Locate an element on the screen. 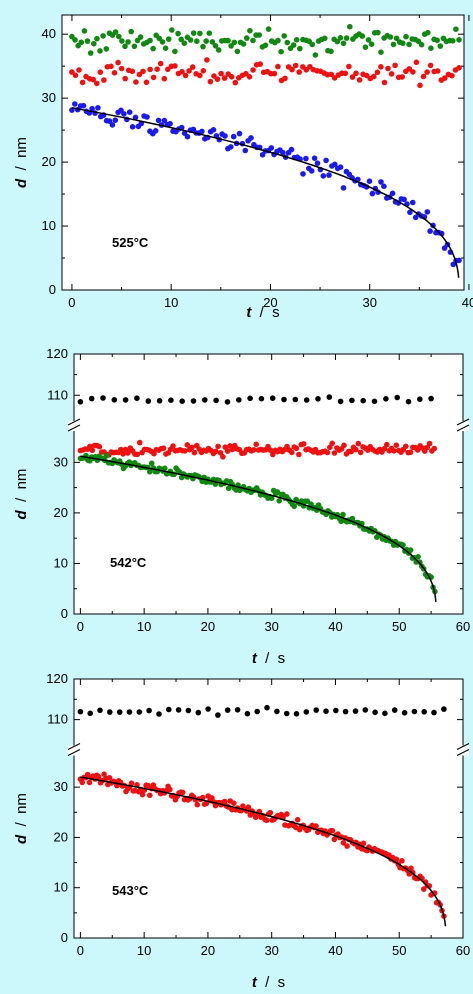 This screenshot has height=994, width=473. y-tick-label: 110 is located at coordinates (57, 394).